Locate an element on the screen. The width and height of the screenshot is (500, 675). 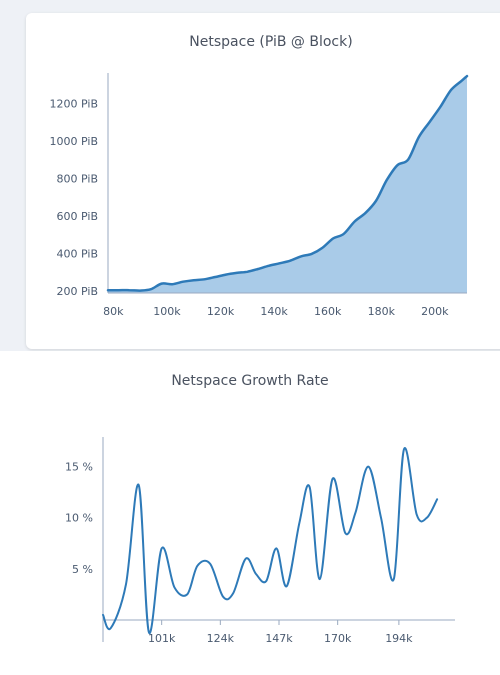
x-tick-label: 100k is located at coordinates (167, 311).